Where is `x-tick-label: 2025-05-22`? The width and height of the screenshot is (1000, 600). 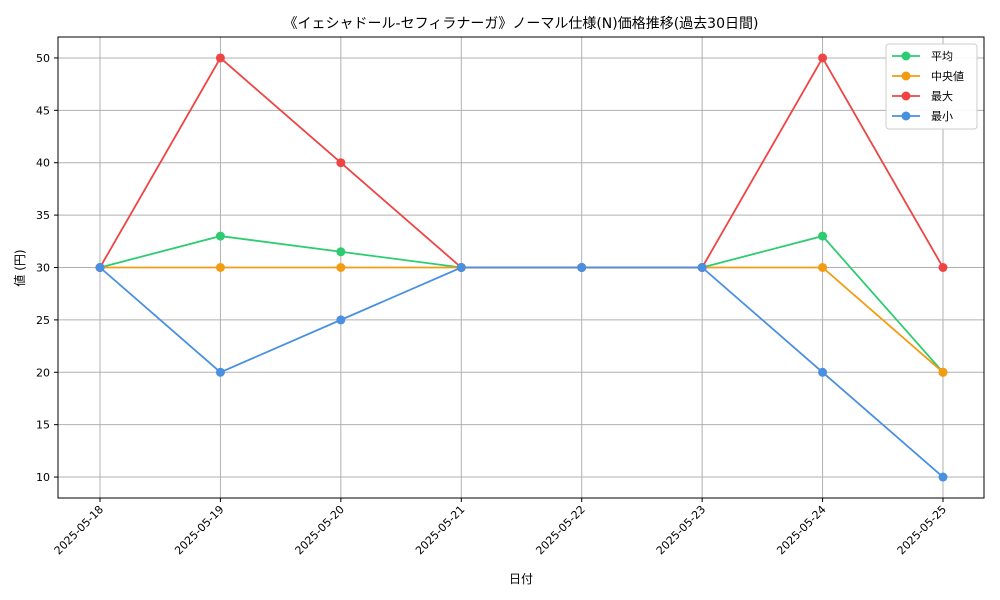 x-tick-label: 2025-05-22 is located at coordinates (560, 530).